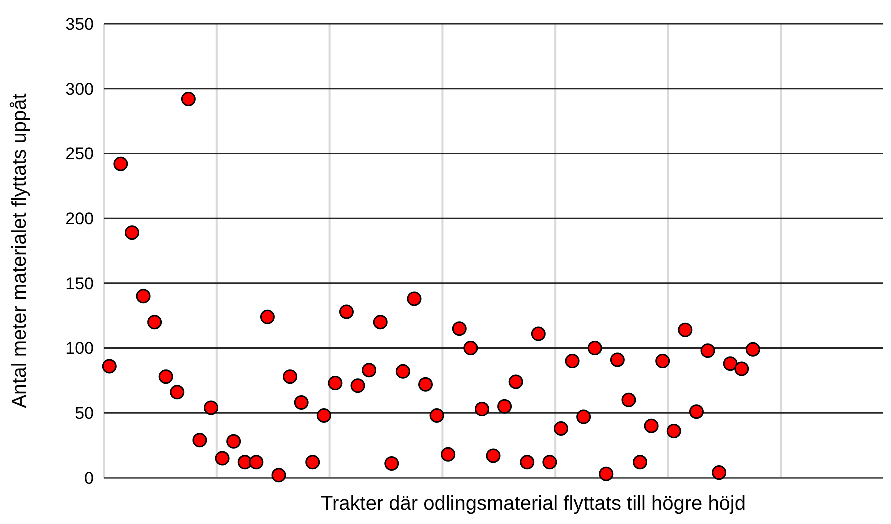 This screenshot has height=524, width=891. What do you see at coordinates (80, 24) in the screenshot?
I see `y-tick-label: 350` at bounding box center [80, 24].